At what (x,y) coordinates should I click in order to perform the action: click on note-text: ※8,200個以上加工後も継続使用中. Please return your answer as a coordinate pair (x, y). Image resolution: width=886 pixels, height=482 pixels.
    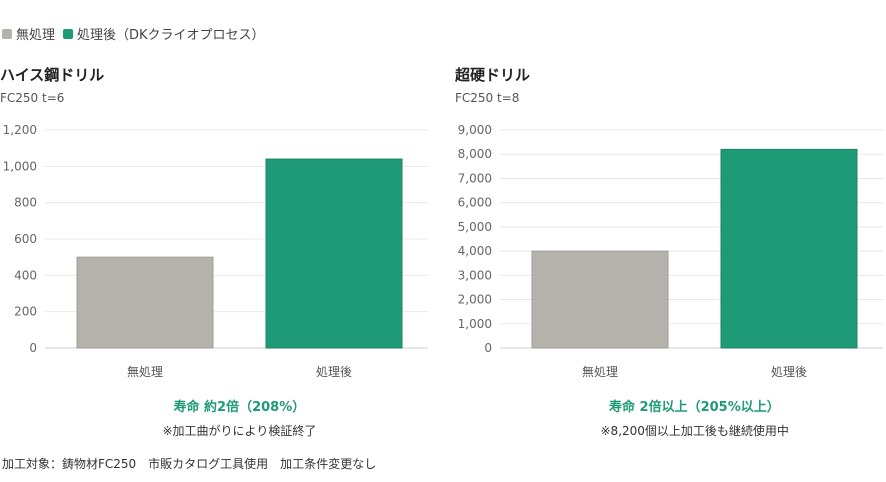
    Looking at the image, I should click on (694, 431).